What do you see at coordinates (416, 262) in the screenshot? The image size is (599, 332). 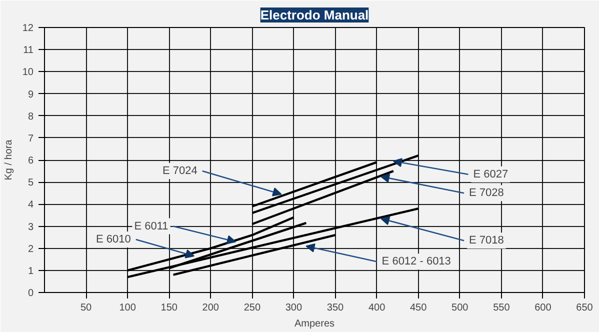 I see `annotation: E 6012 - 6013` at bounding box center [416, 262].